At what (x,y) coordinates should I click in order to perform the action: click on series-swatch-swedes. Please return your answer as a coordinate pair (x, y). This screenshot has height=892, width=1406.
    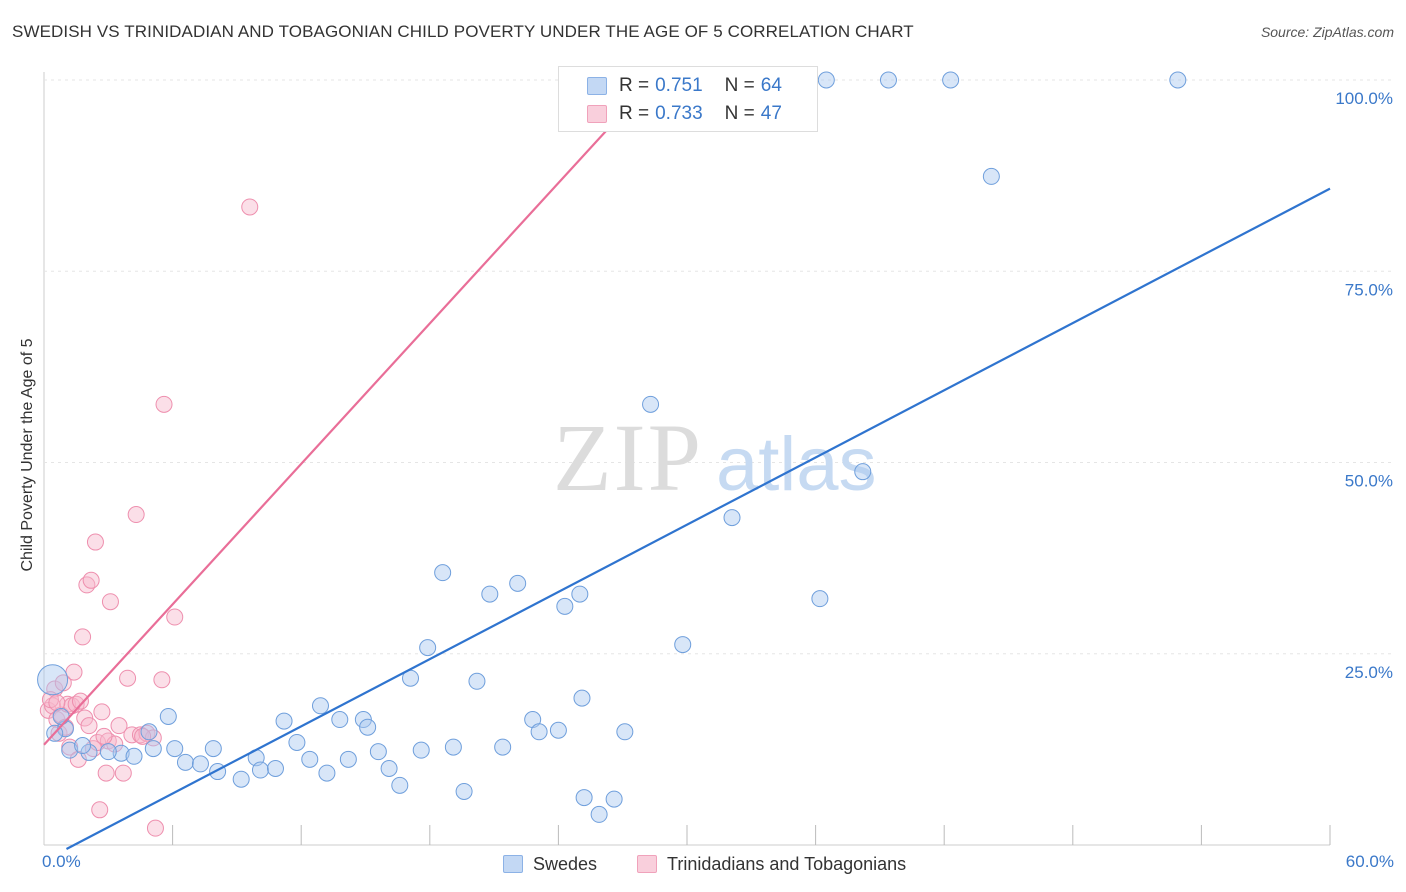
    Looking at the image, I should click on (513, 864).